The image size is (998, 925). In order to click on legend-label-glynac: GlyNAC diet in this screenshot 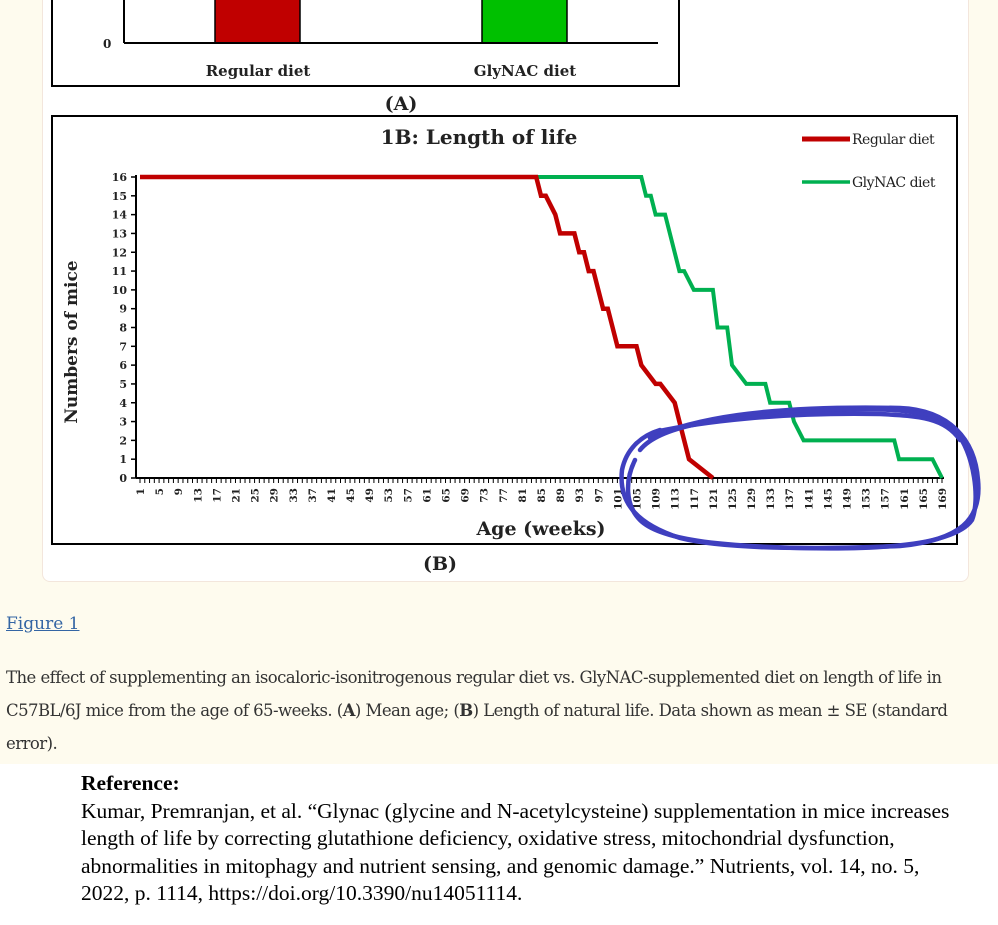, I will do `click(894, 183)`.